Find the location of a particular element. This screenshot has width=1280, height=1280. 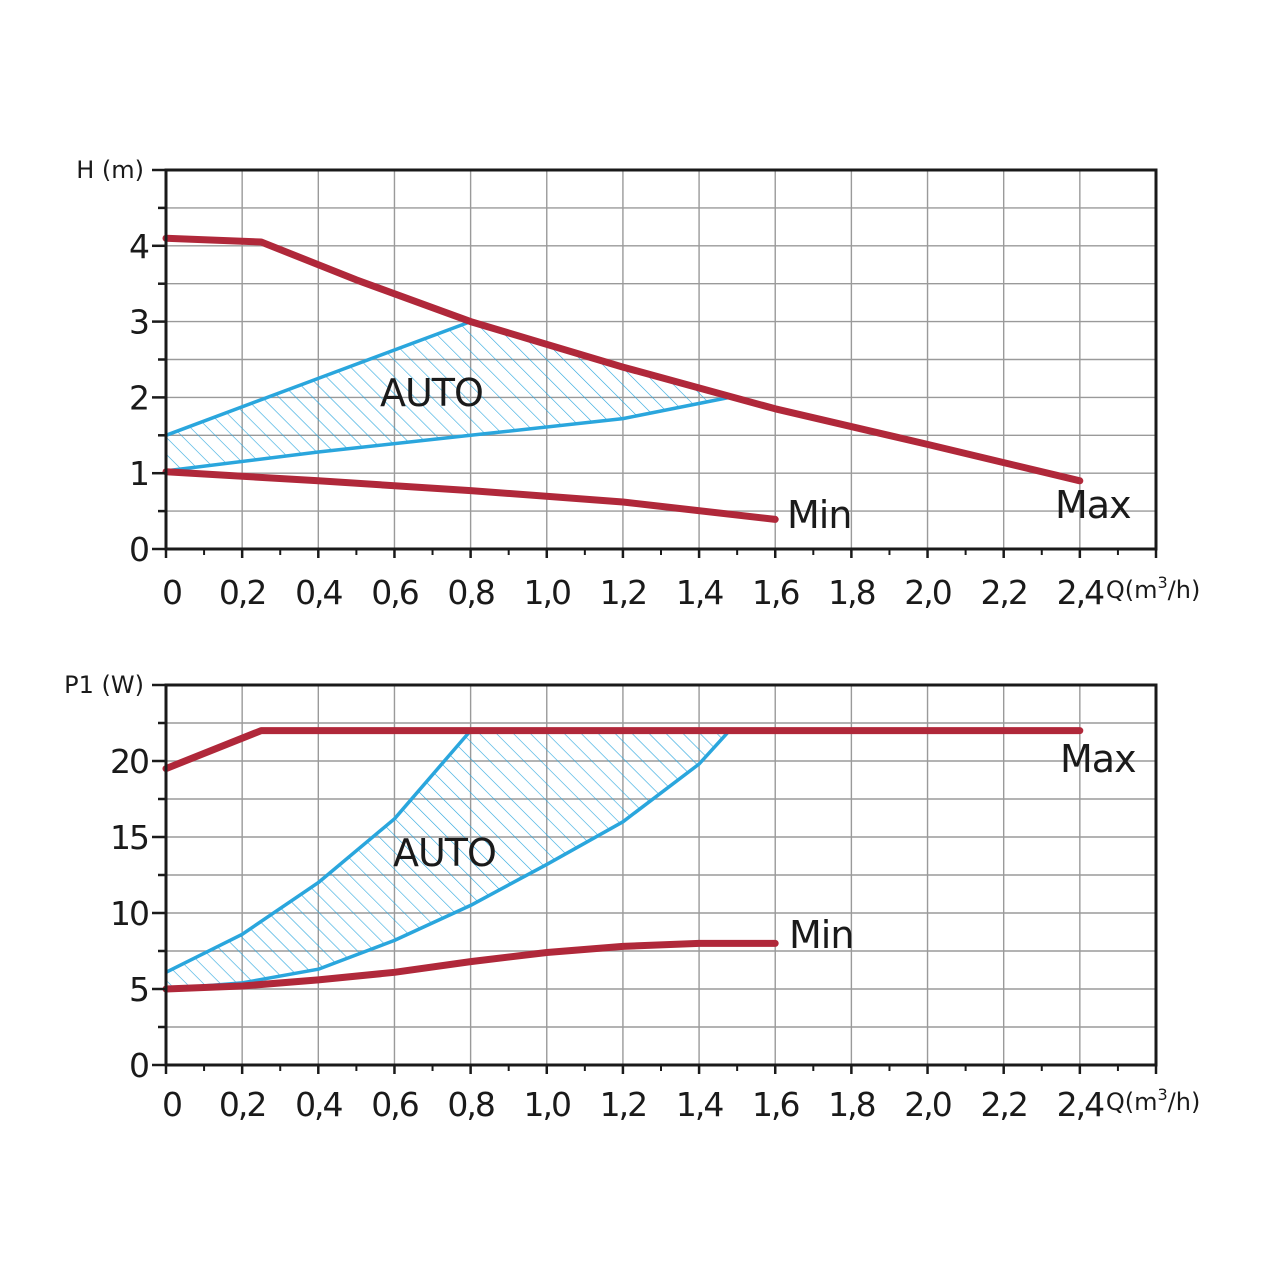

y-tick-label: 3 is located at coordinates (138, 322).